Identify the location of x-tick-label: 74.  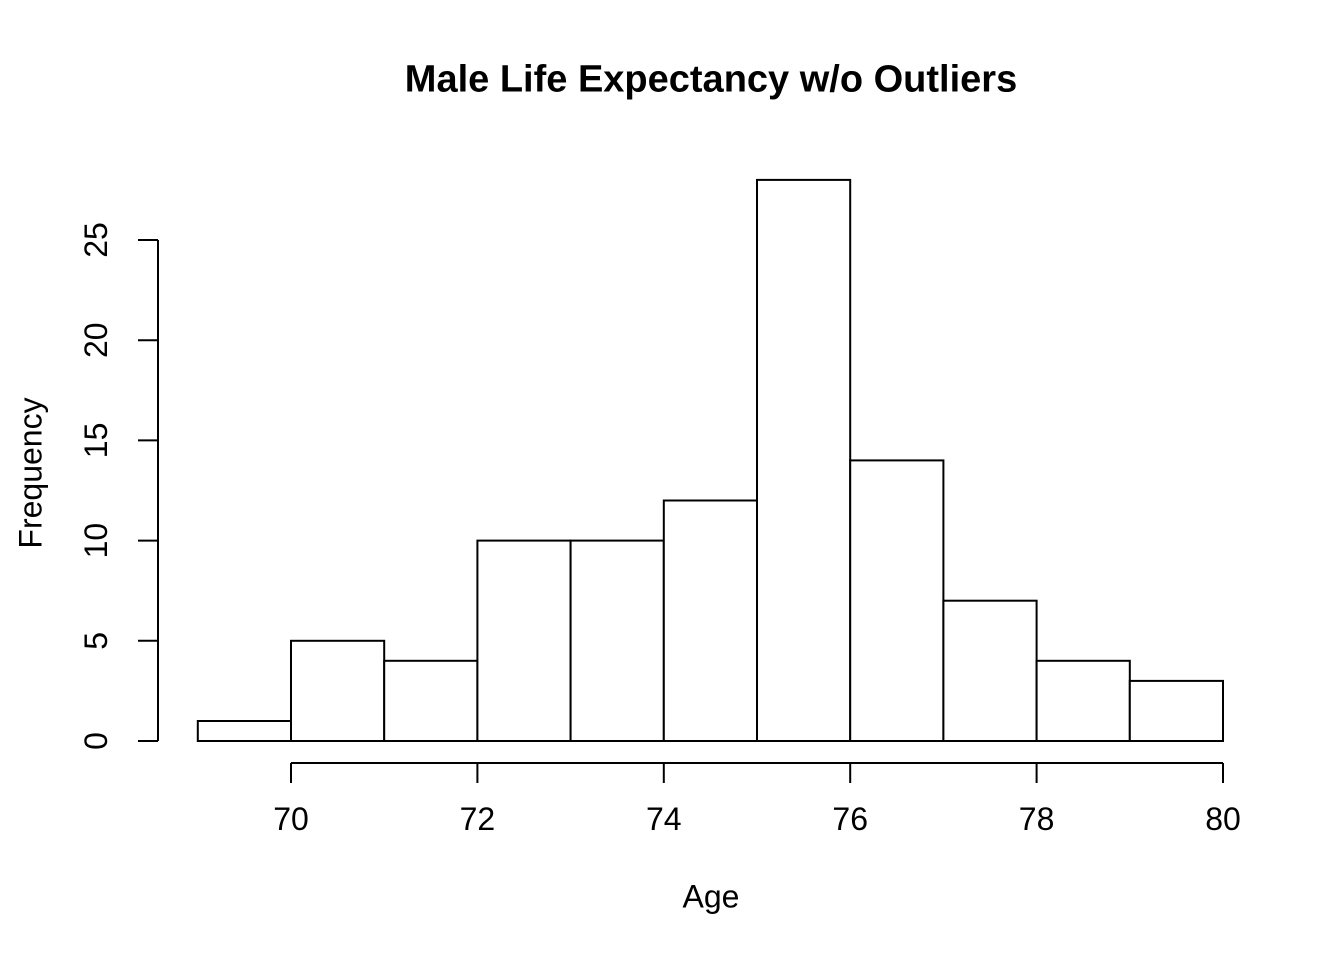
(664, 819).